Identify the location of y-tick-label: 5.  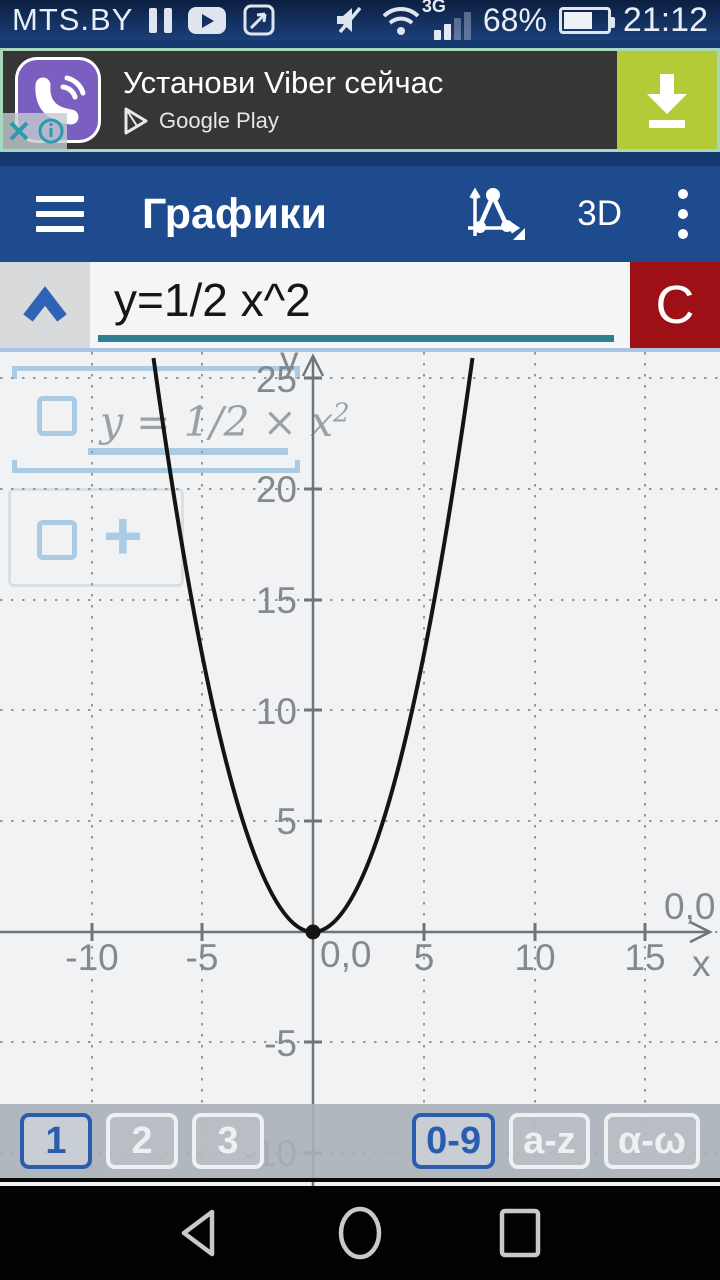
(286, 821).